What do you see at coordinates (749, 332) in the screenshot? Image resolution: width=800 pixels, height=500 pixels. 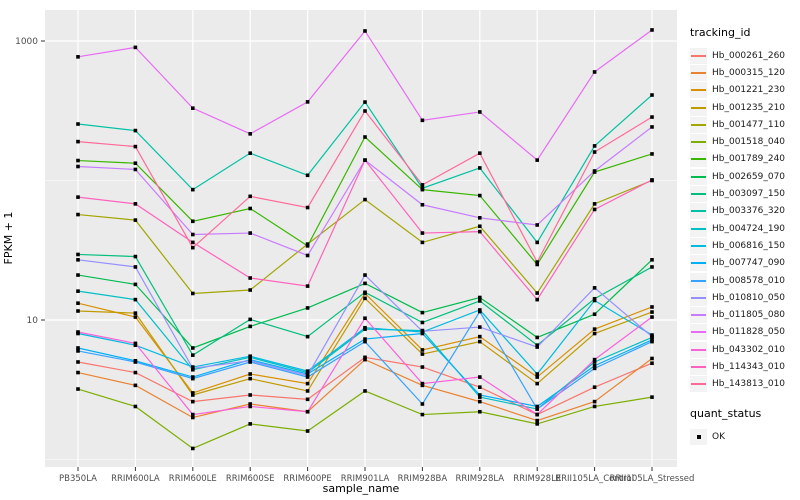 I see `legend-entry-label: Hb_011828_050` at bounding box center [749, 332].